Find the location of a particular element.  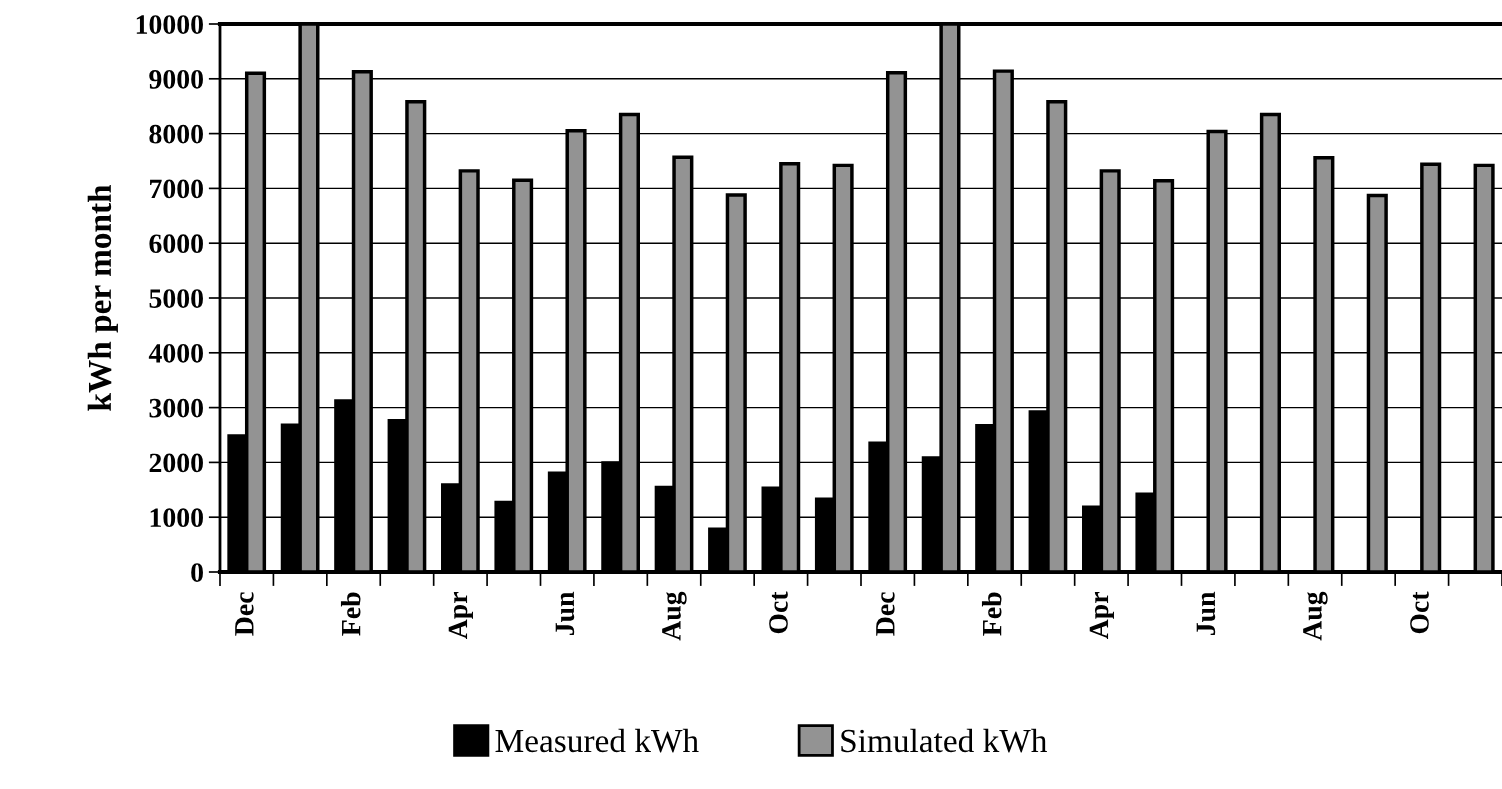

y-tick-label: 5000 is located at coordinates (176, 298).